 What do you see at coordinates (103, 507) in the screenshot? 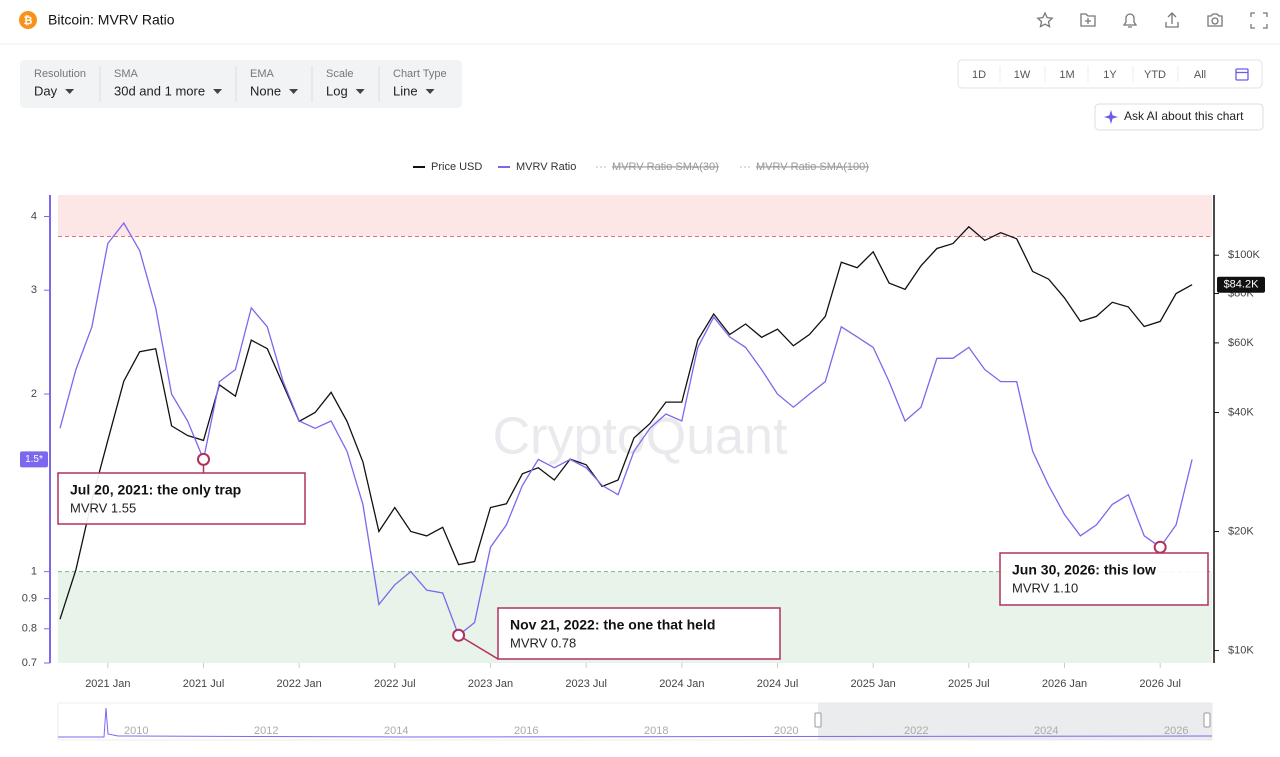
I see `annotation-text: MVRV 1.55` at bounding box center [103, 507].